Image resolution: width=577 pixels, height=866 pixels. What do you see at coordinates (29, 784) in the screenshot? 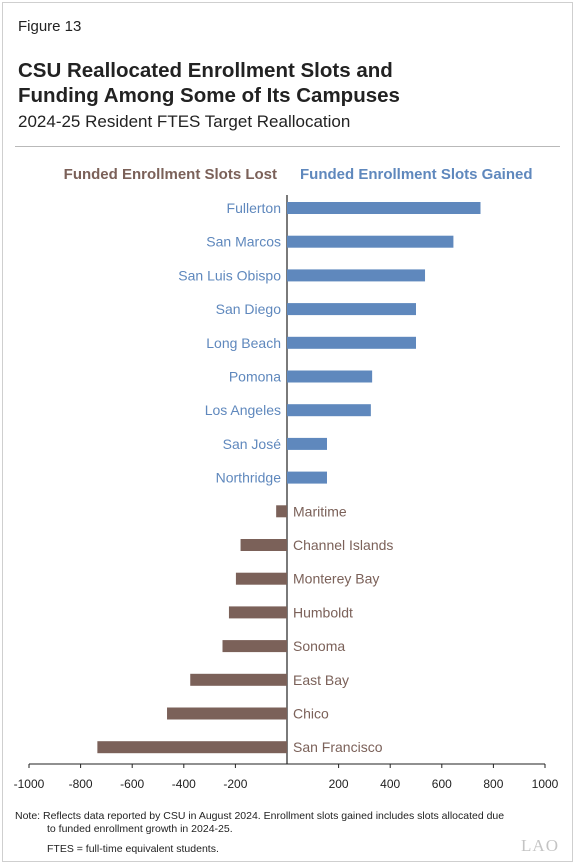
I see `x-tick-label--1000: -1000` at bounding box center [29, 784].